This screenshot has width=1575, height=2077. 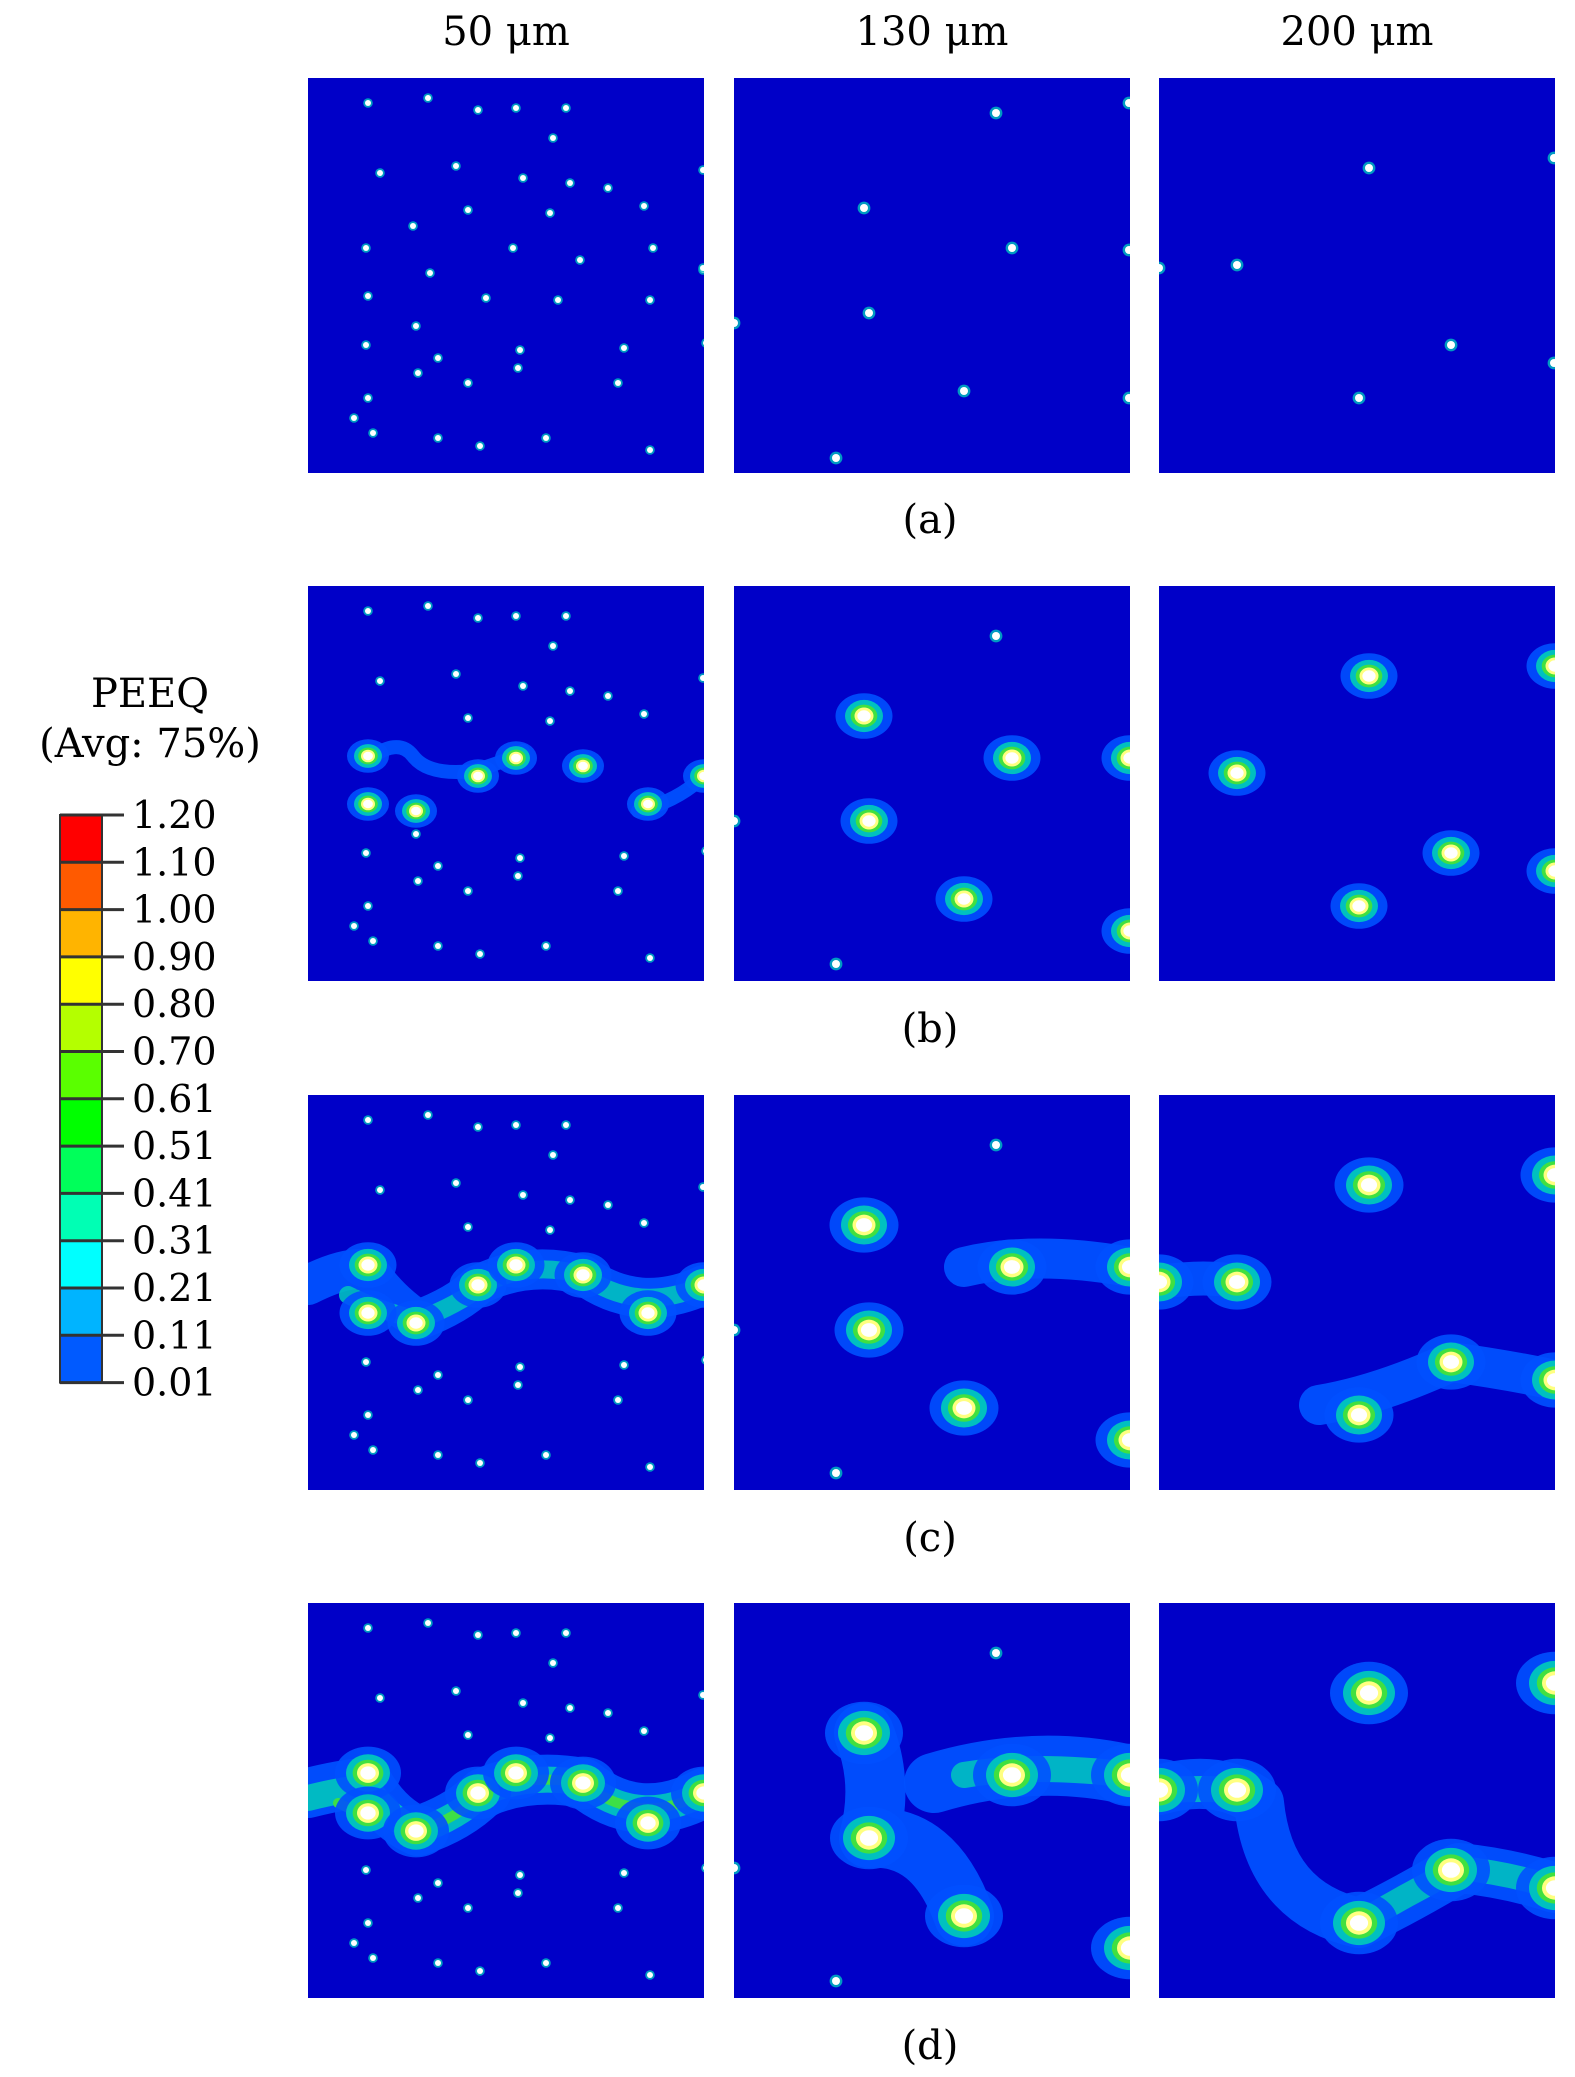 I want to click on legend-level-label: 0.01, so click(x=174, y=1383).